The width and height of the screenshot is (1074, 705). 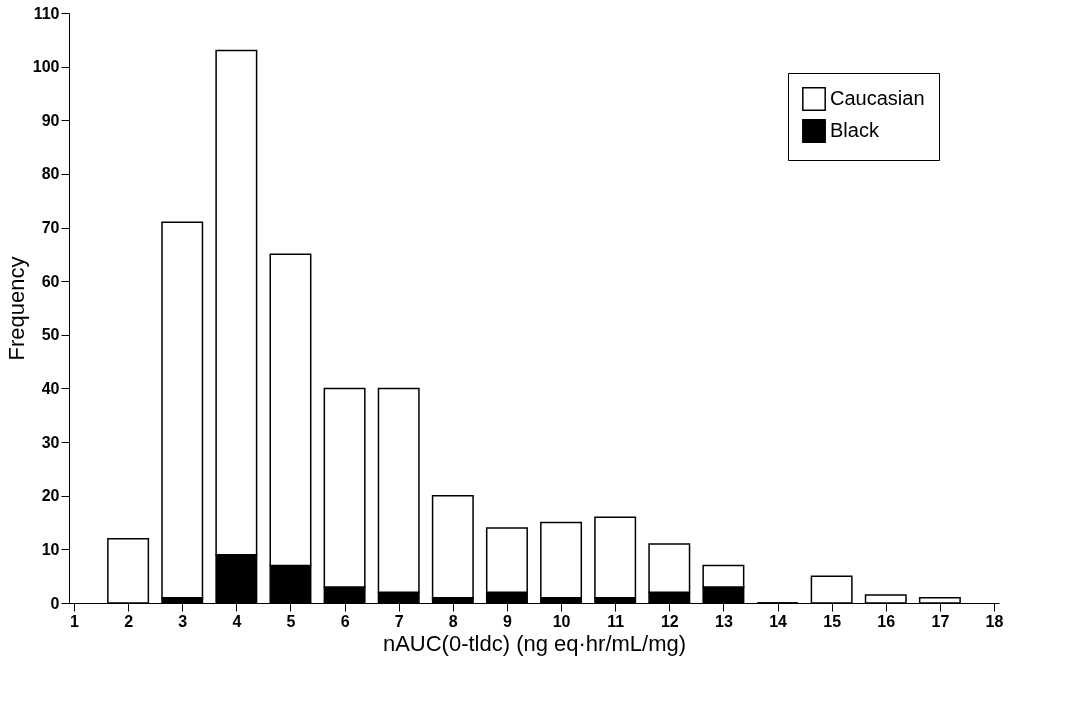 What do you see at coordinates (994, 621) in the screenshot?
I see `x-tick-label: 18` at bounding box center [994, 621].